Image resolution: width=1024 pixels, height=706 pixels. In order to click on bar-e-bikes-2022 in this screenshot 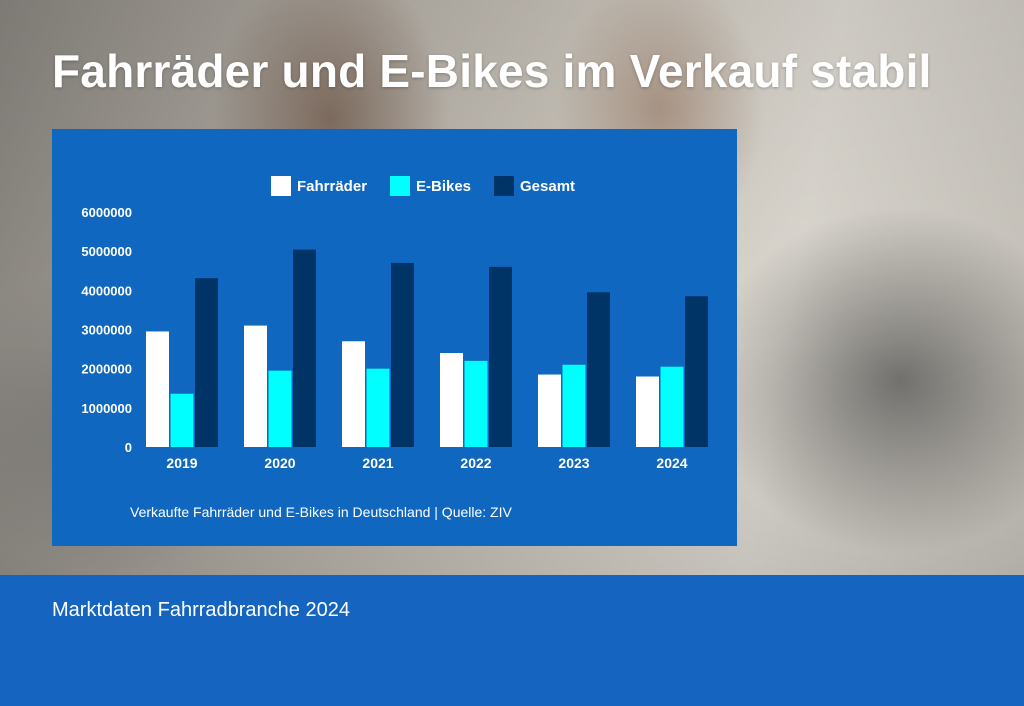, I will do `click(476, 403)`.